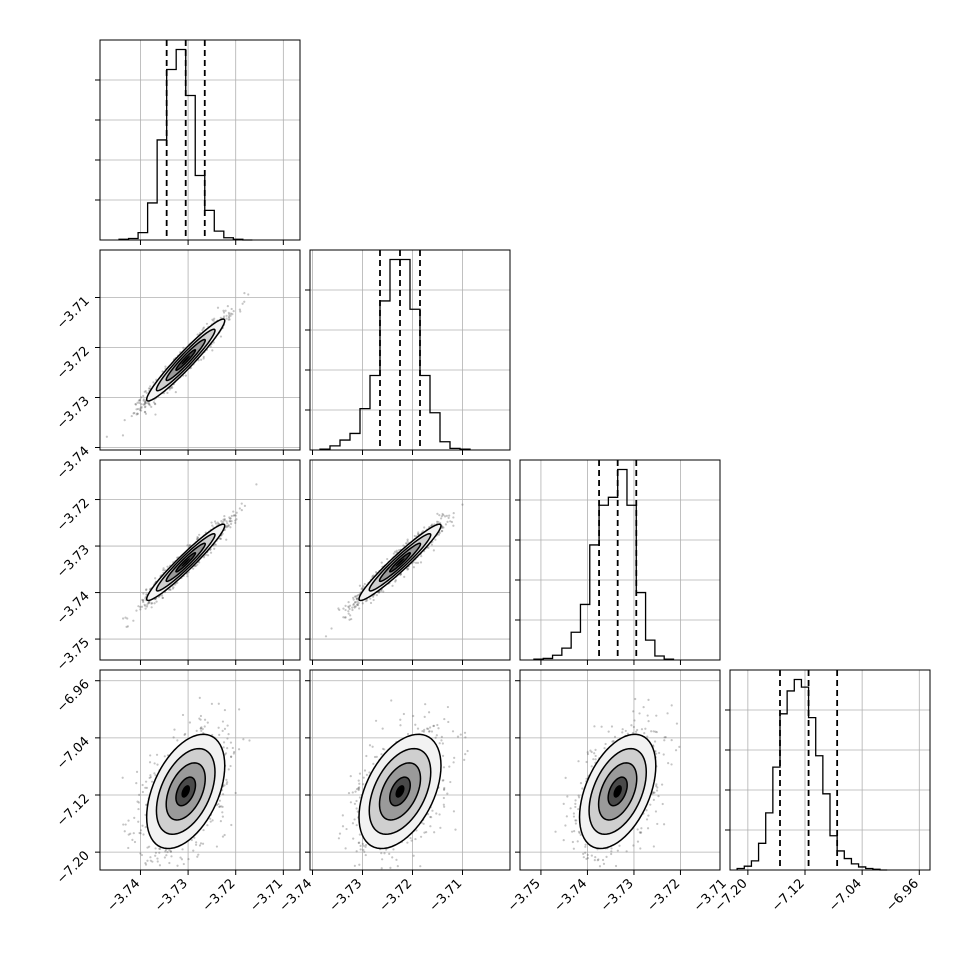 The height and width of the screenshot is (970, 970). I want to click on x-tick-label-p2: −3.72, so click(396, 895).